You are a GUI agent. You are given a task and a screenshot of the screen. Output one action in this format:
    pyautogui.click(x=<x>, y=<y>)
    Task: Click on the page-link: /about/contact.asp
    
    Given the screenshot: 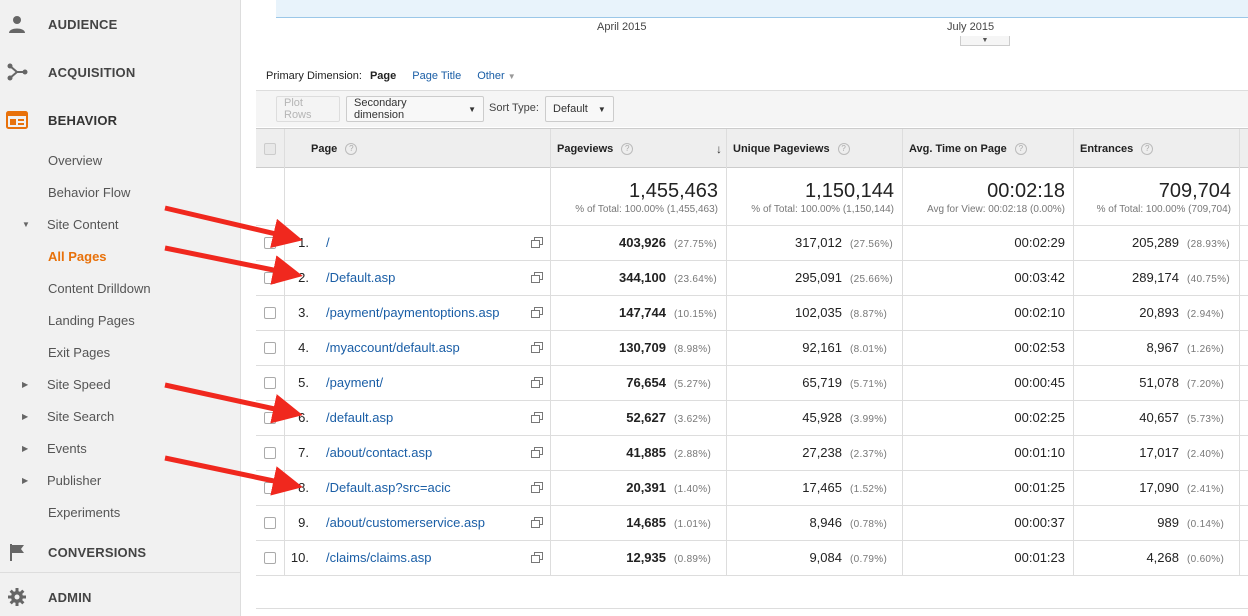 What is the action you would take?
    pyautogui.click(x=379, y=452)
    